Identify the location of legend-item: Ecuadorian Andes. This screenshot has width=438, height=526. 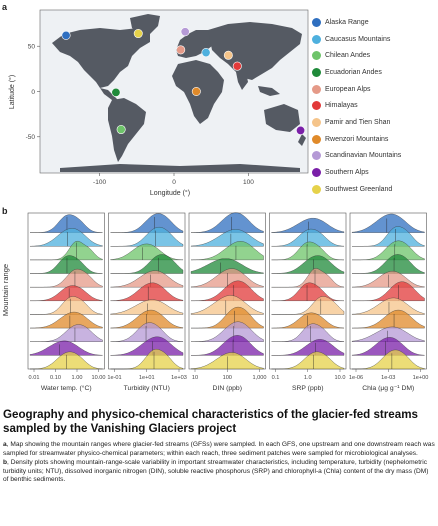
(374, 72).